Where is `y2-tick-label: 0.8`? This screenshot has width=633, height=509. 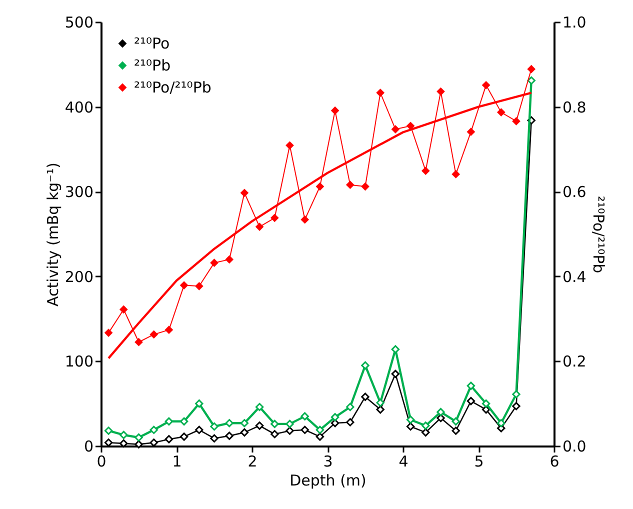 y2-tick-label: 0.8 is located at coordinates (574, 107).